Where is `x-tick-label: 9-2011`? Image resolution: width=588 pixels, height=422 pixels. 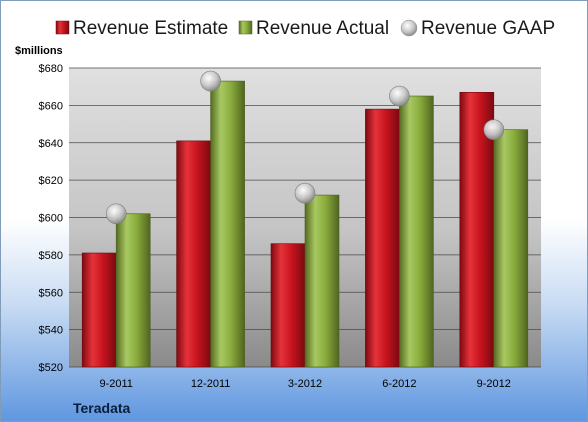 x-tick-label: 9-2011 is located at coordinates (115, 384).